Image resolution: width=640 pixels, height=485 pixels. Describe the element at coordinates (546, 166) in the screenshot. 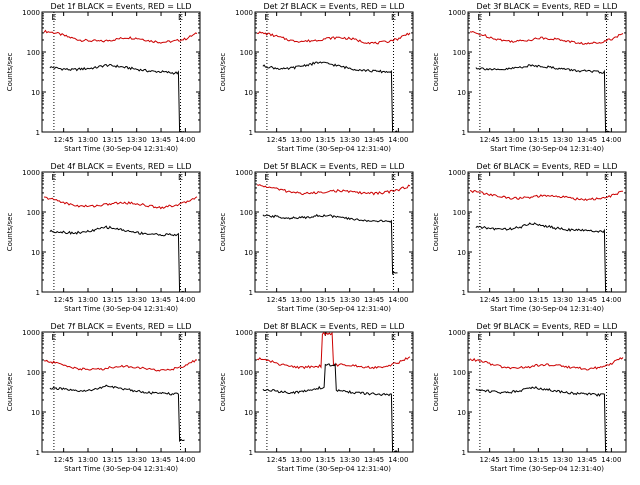

I see `plot-title: Det 6f BLACK = Events, RED = LLD` at that location.